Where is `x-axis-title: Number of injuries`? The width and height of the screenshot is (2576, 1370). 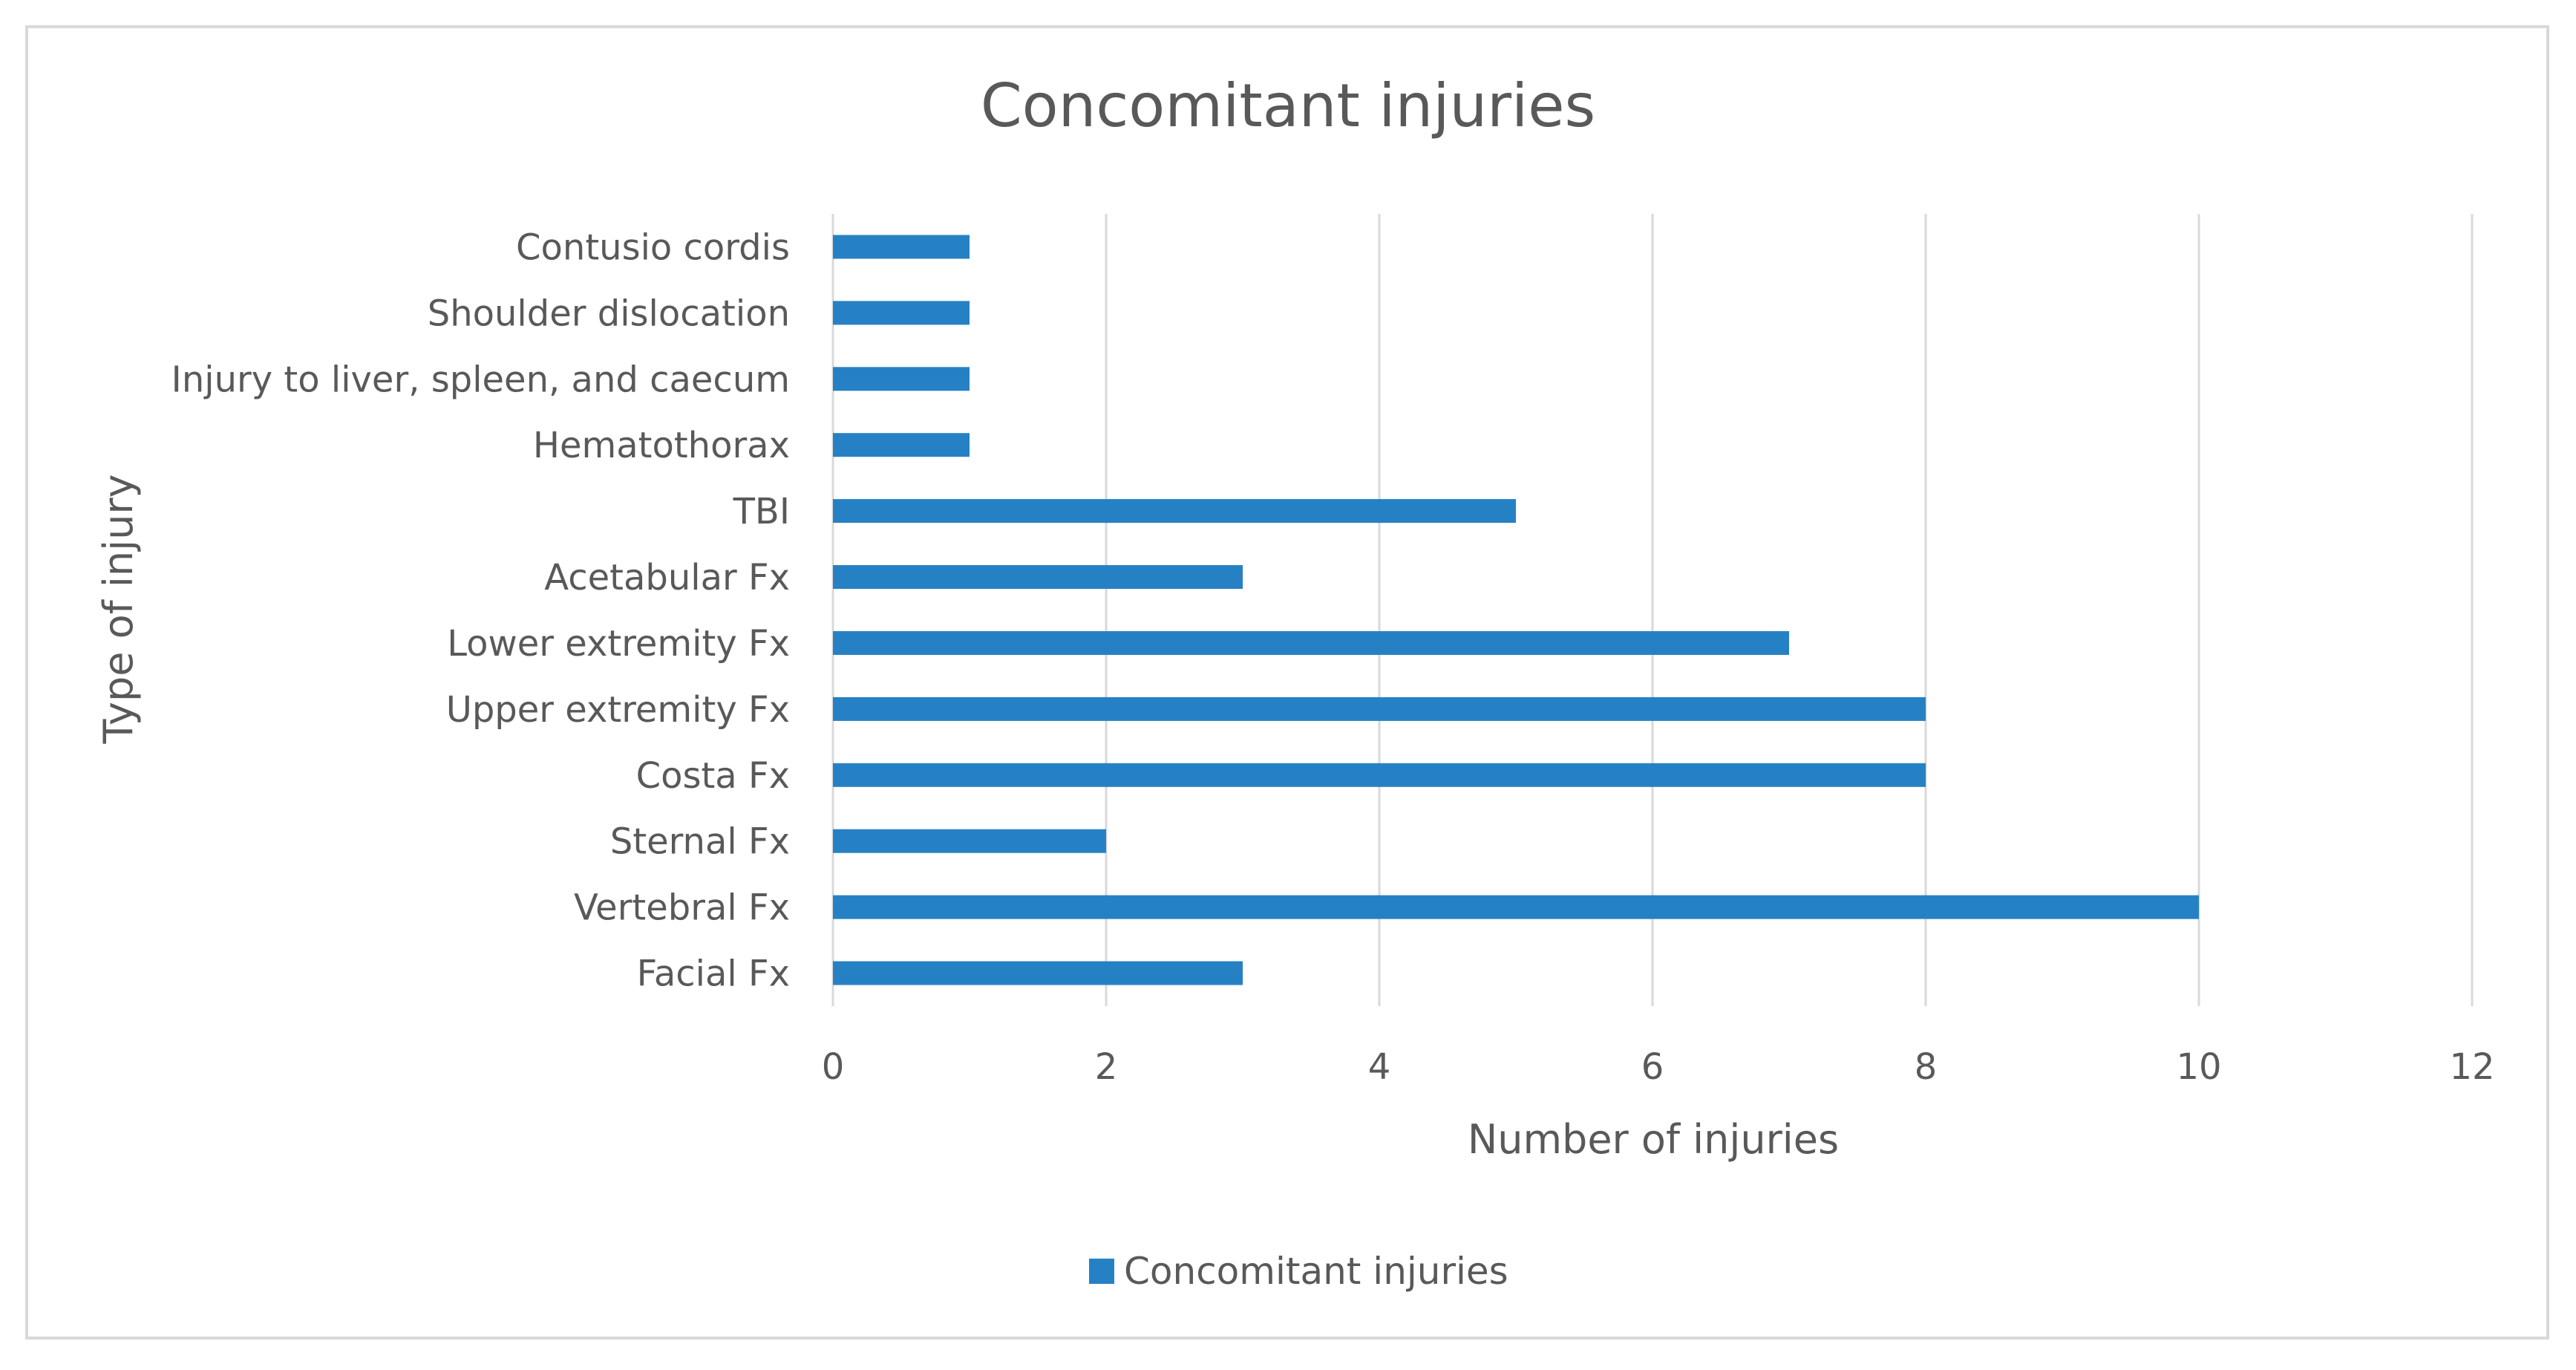
x-axis-title: Number of injuries is located at coordinates (1654, 1139).